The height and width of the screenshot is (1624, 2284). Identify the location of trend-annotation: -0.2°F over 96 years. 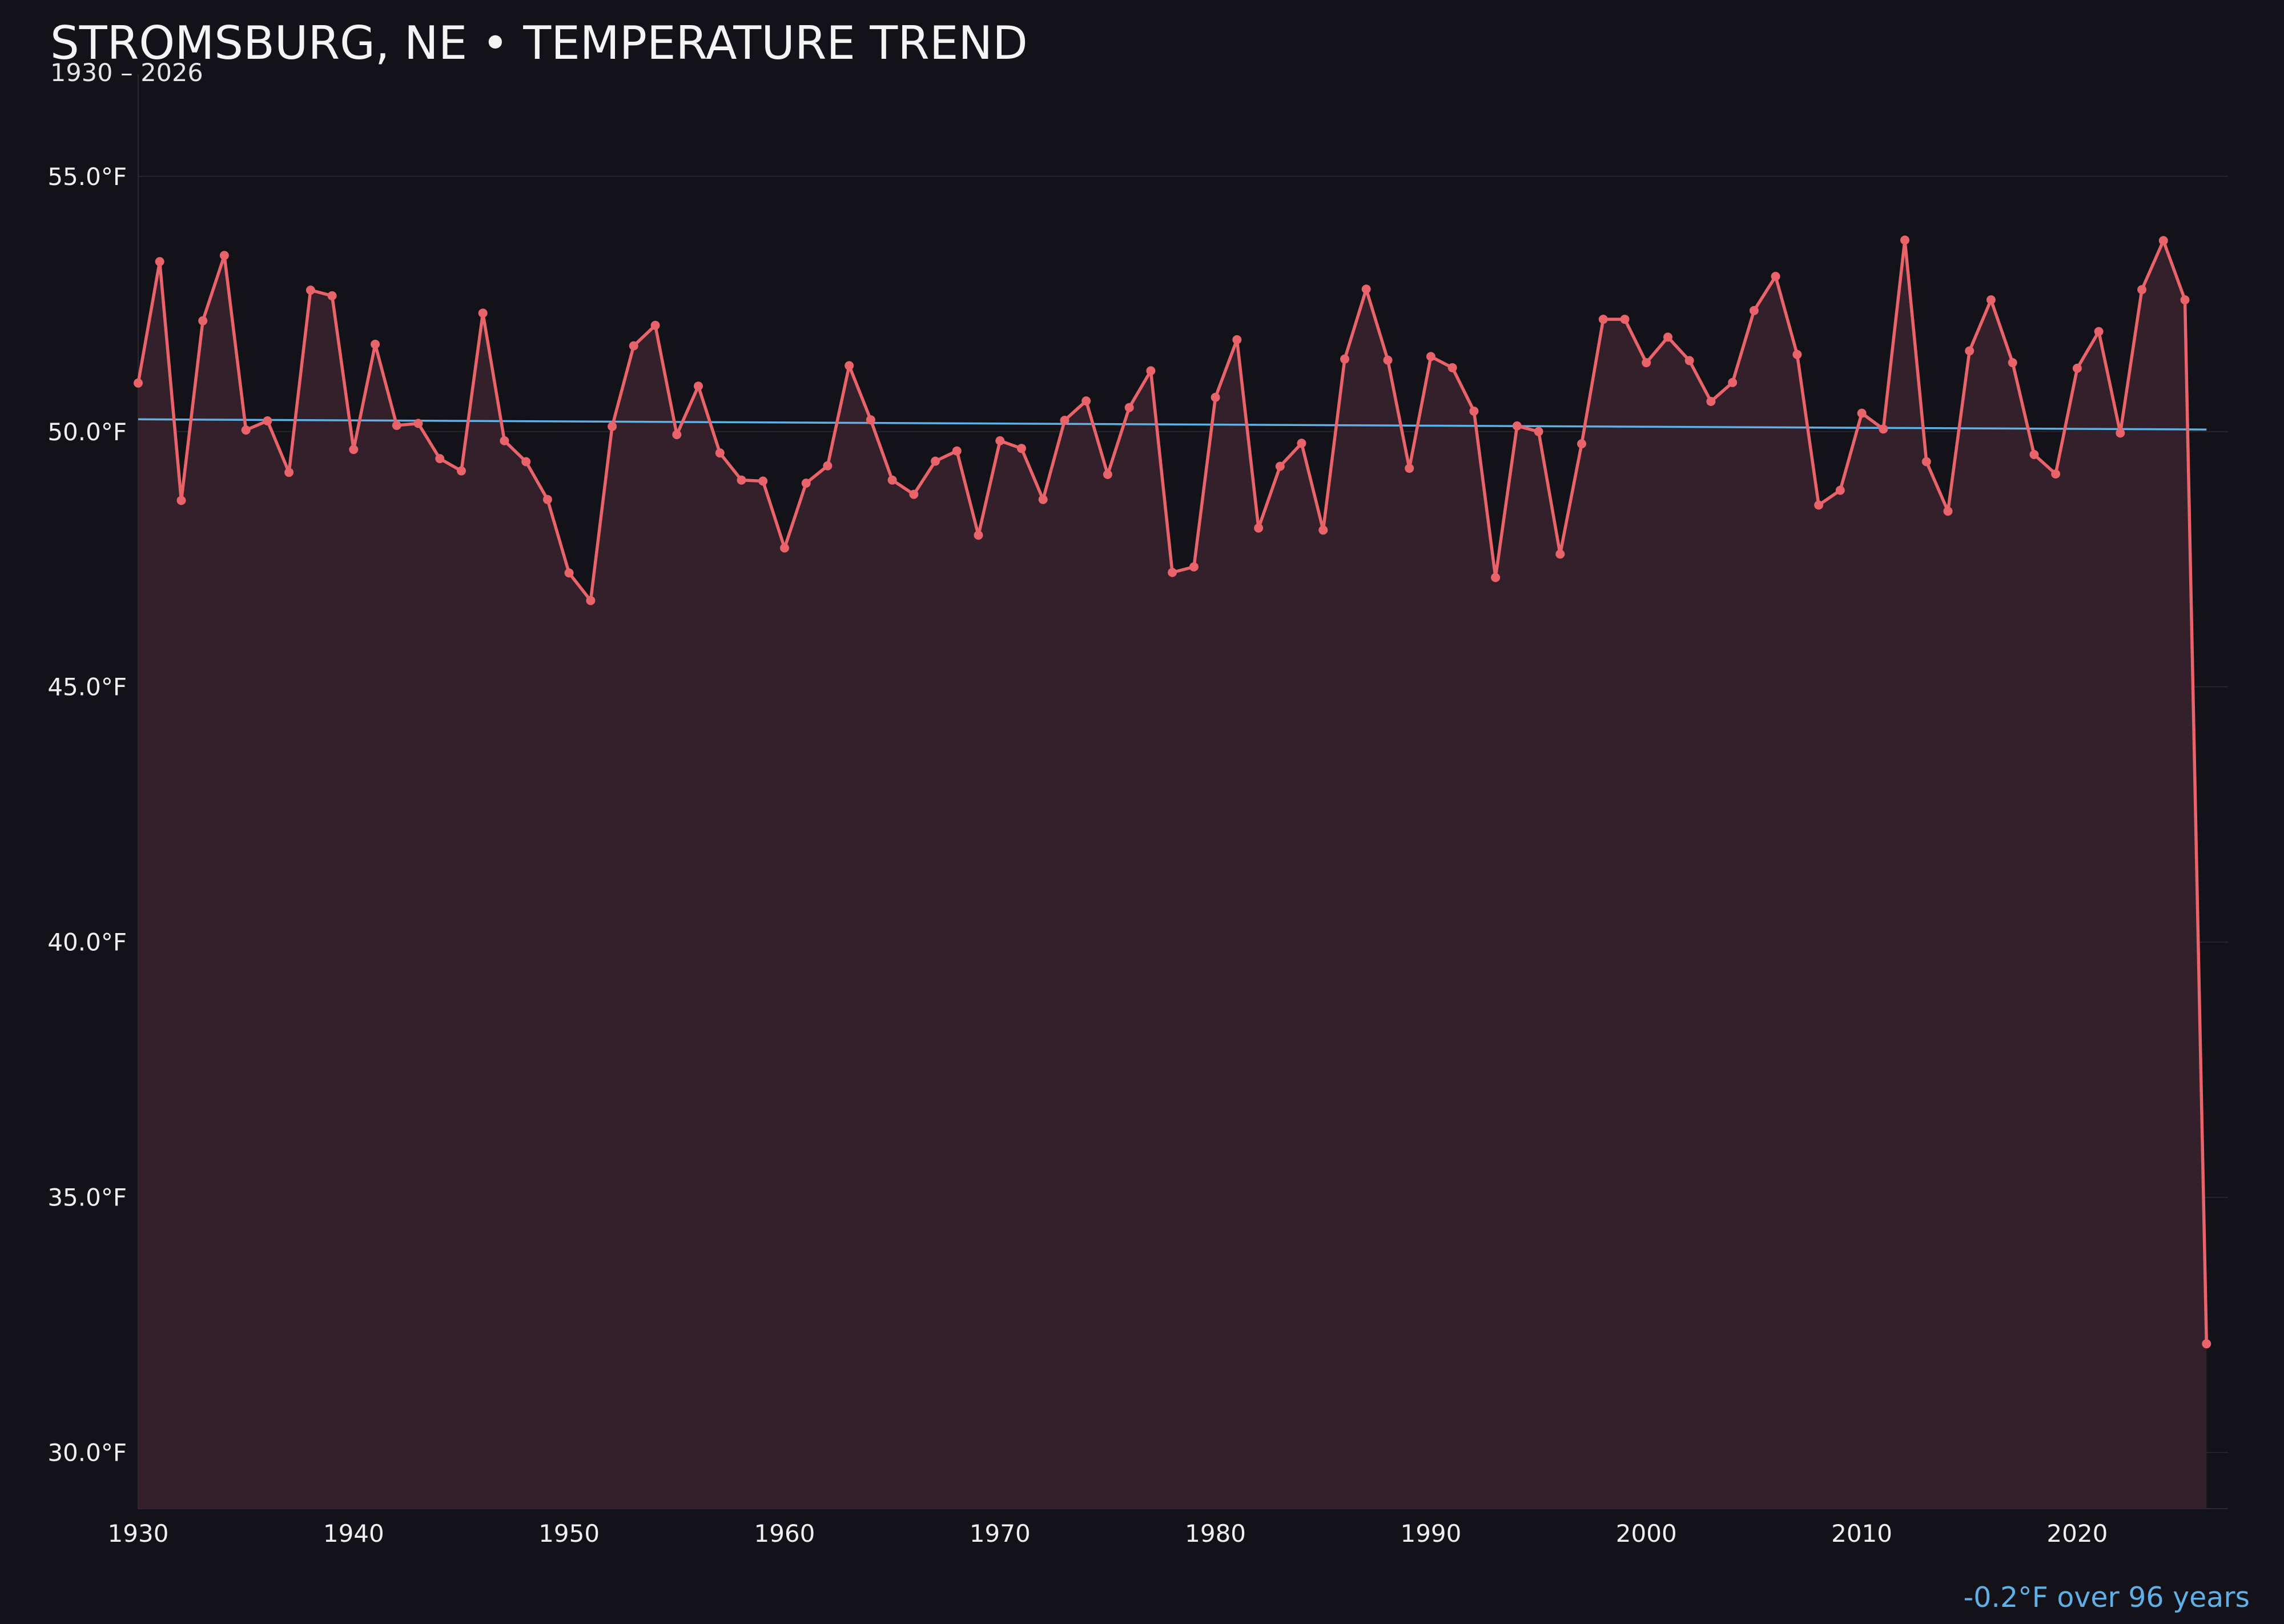
(2106, 1597).